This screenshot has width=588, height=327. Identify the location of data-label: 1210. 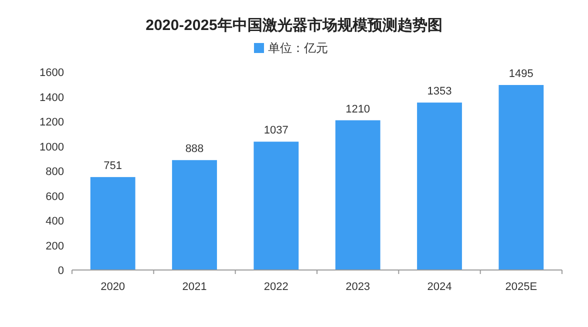
(358, 109).